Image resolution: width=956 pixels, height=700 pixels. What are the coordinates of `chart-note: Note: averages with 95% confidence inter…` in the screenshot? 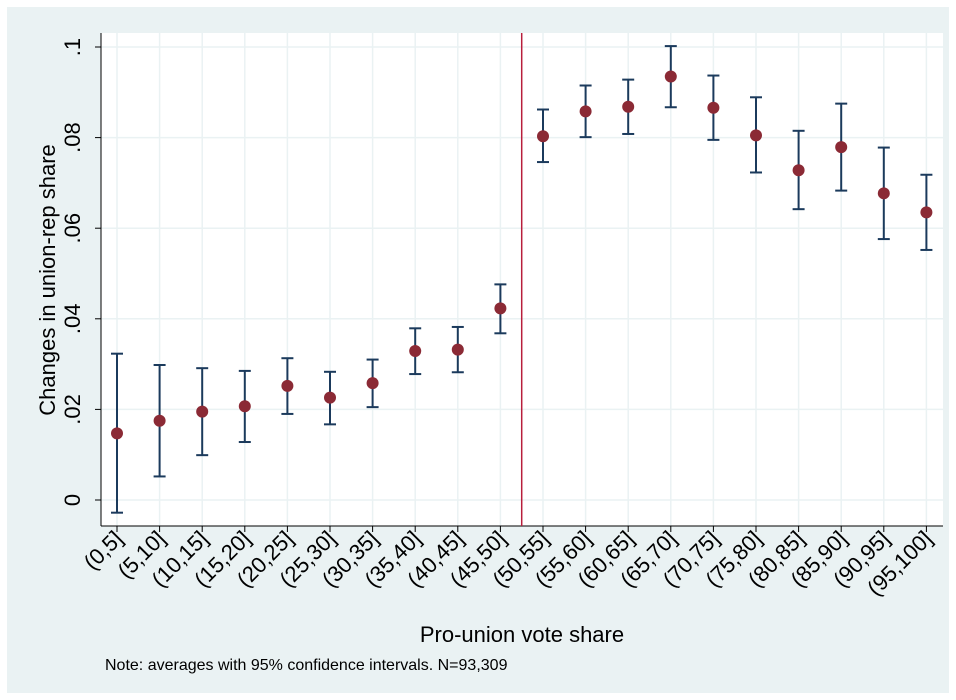 It's located at (306, 665).